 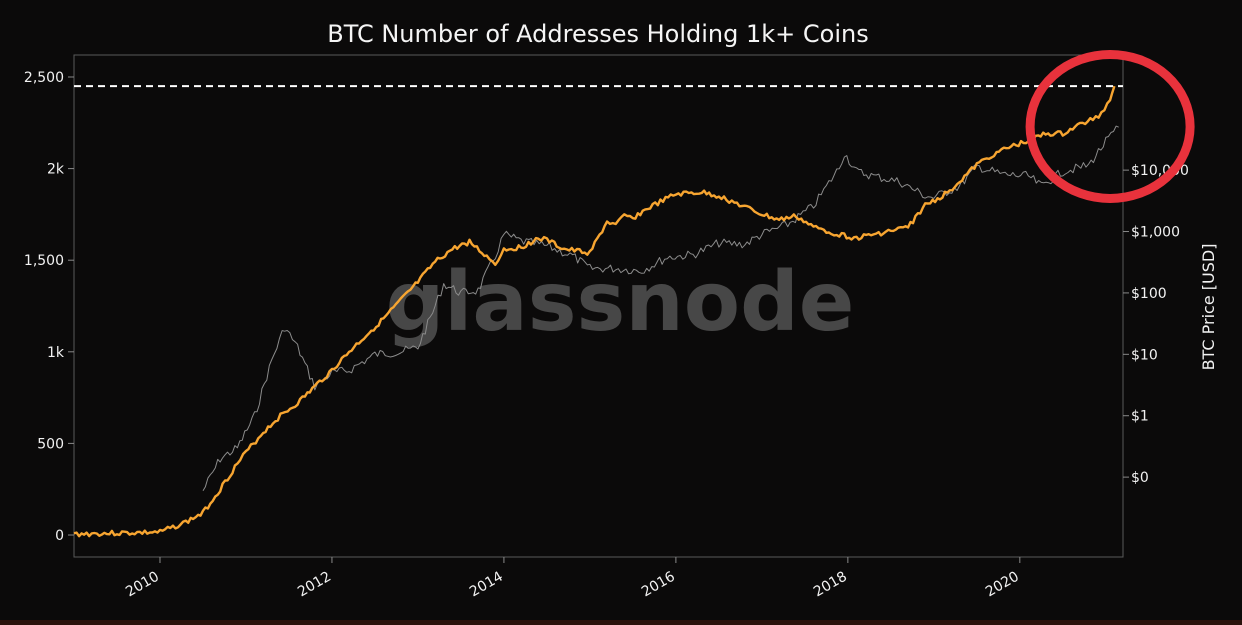 I want to click on y-tick-label: 1k, so click(x=56, y=353).